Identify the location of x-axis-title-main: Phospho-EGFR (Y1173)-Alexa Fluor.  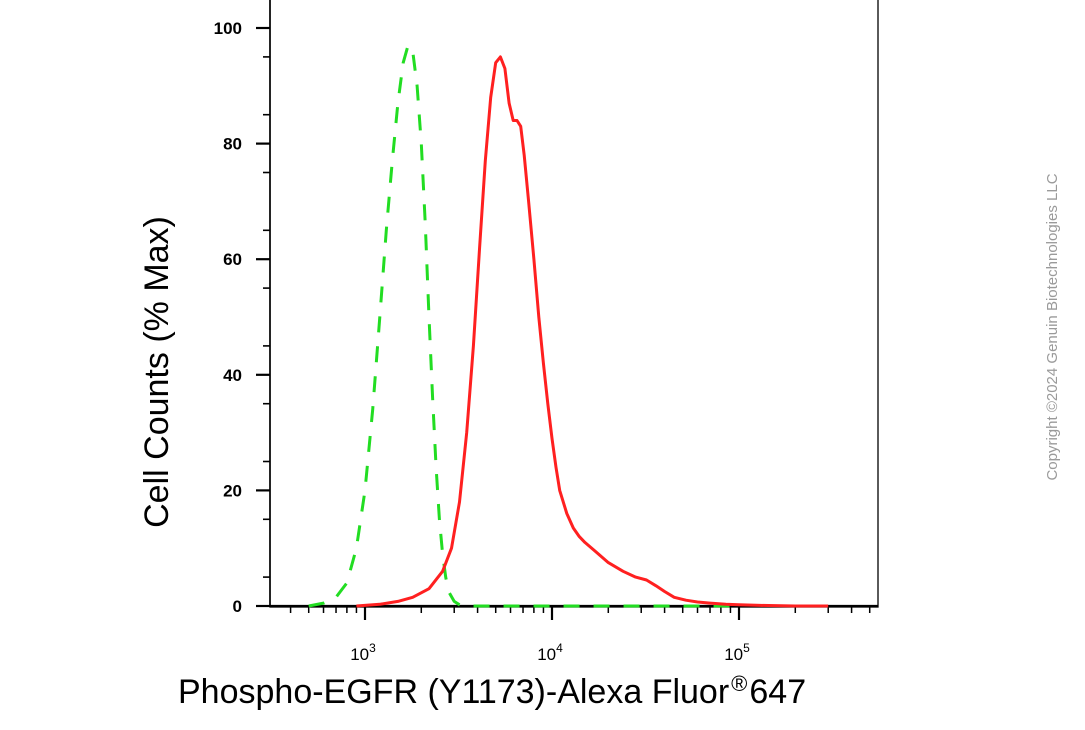
(453, 692).